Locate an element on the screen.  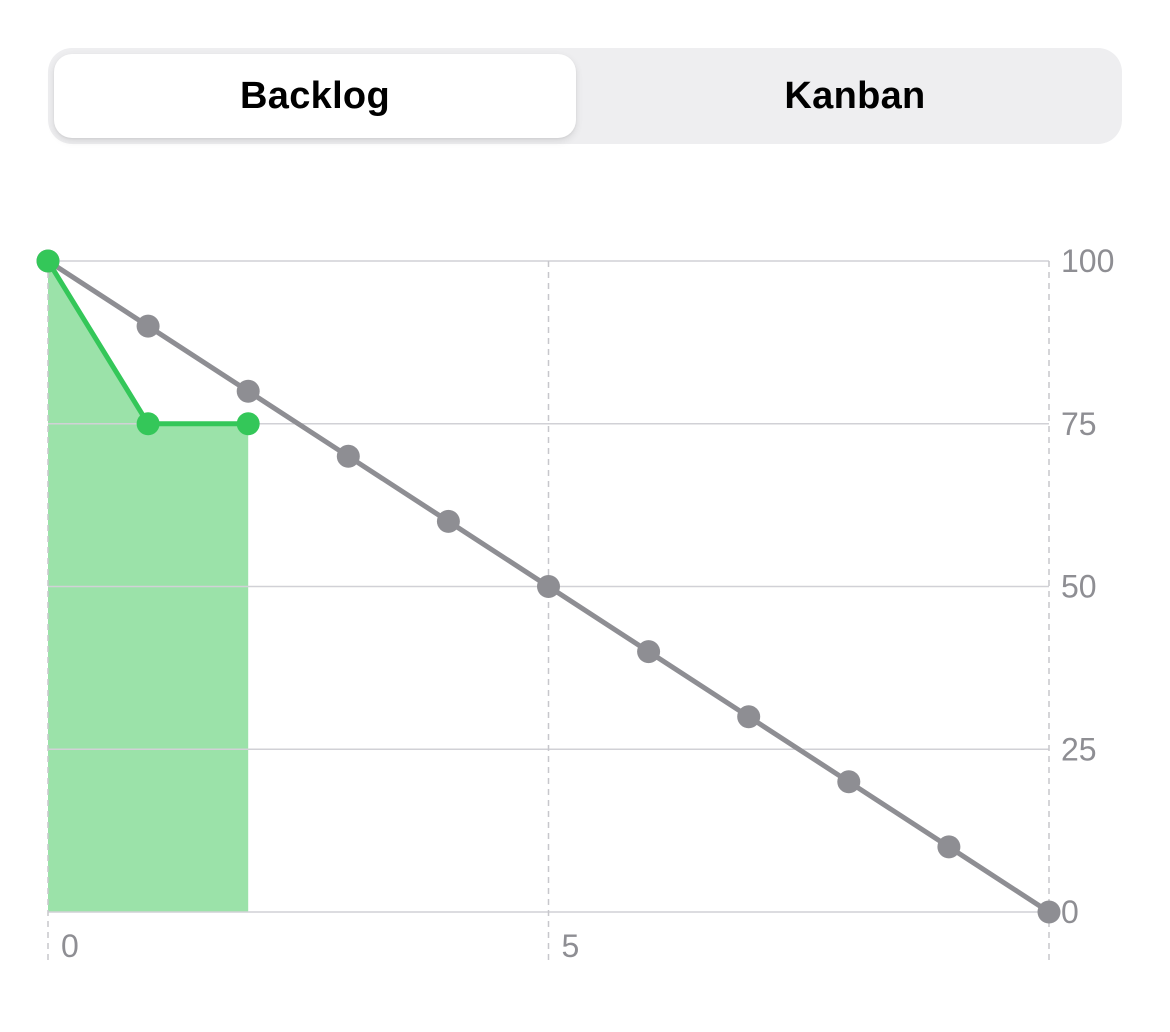
series-1-line is located at coordinates (148, 342).